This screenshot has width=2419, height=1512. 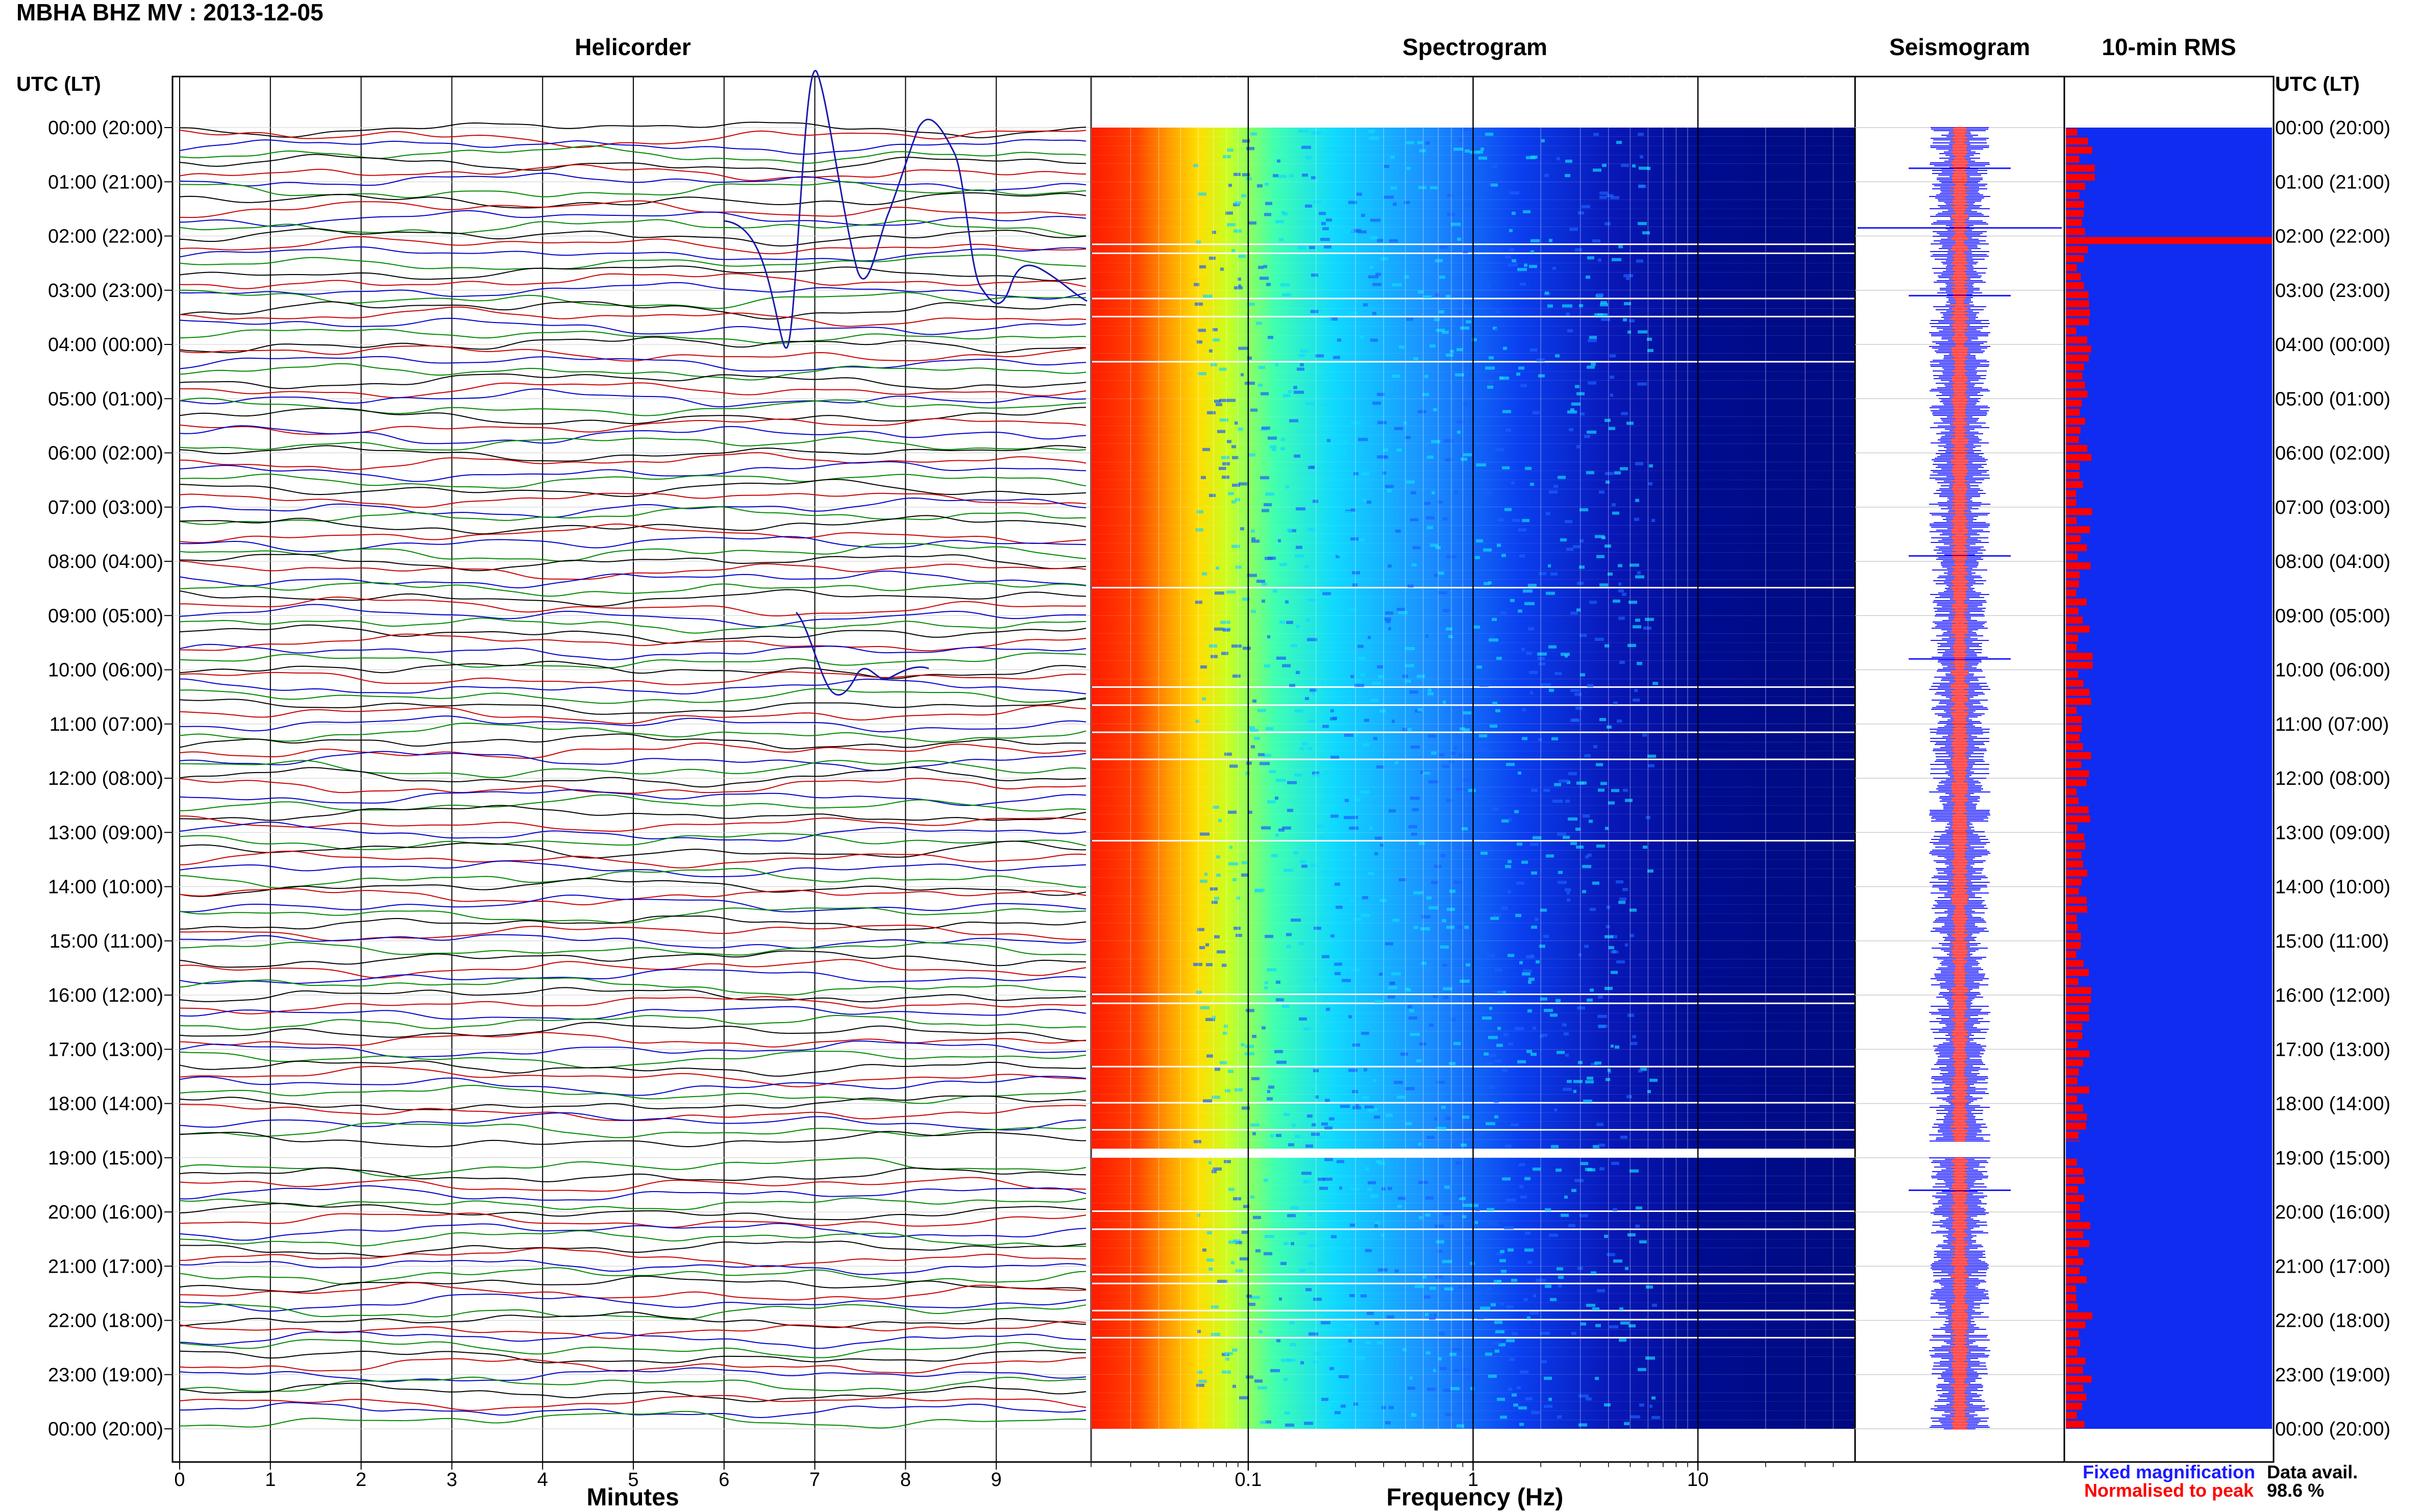 What do you see at coordinates (1960, 778) in the screenshot?
I see `seismogram-normalised-envelope` at bounding box center [1960, 778].